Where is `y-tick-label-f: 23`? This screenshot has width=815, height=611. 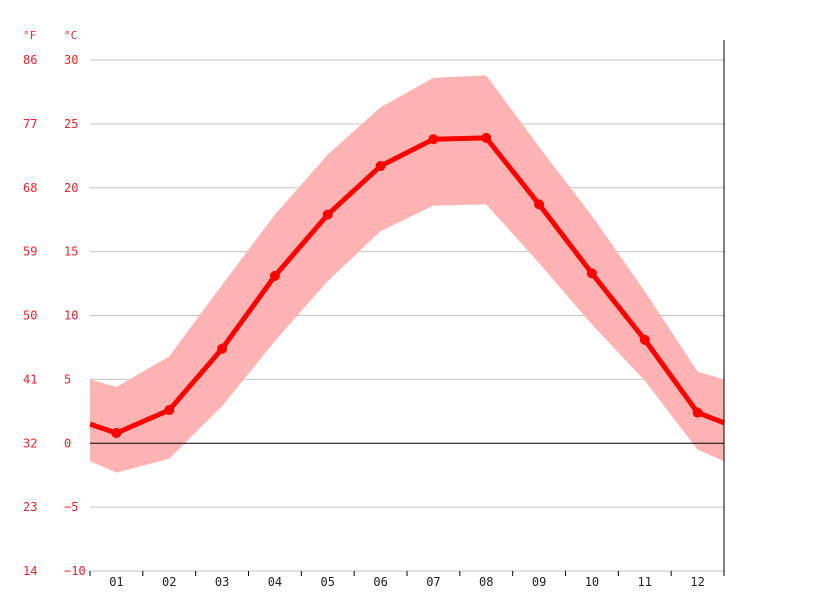 y-tick-label-f: 23 is located at coordinates (30, 507).